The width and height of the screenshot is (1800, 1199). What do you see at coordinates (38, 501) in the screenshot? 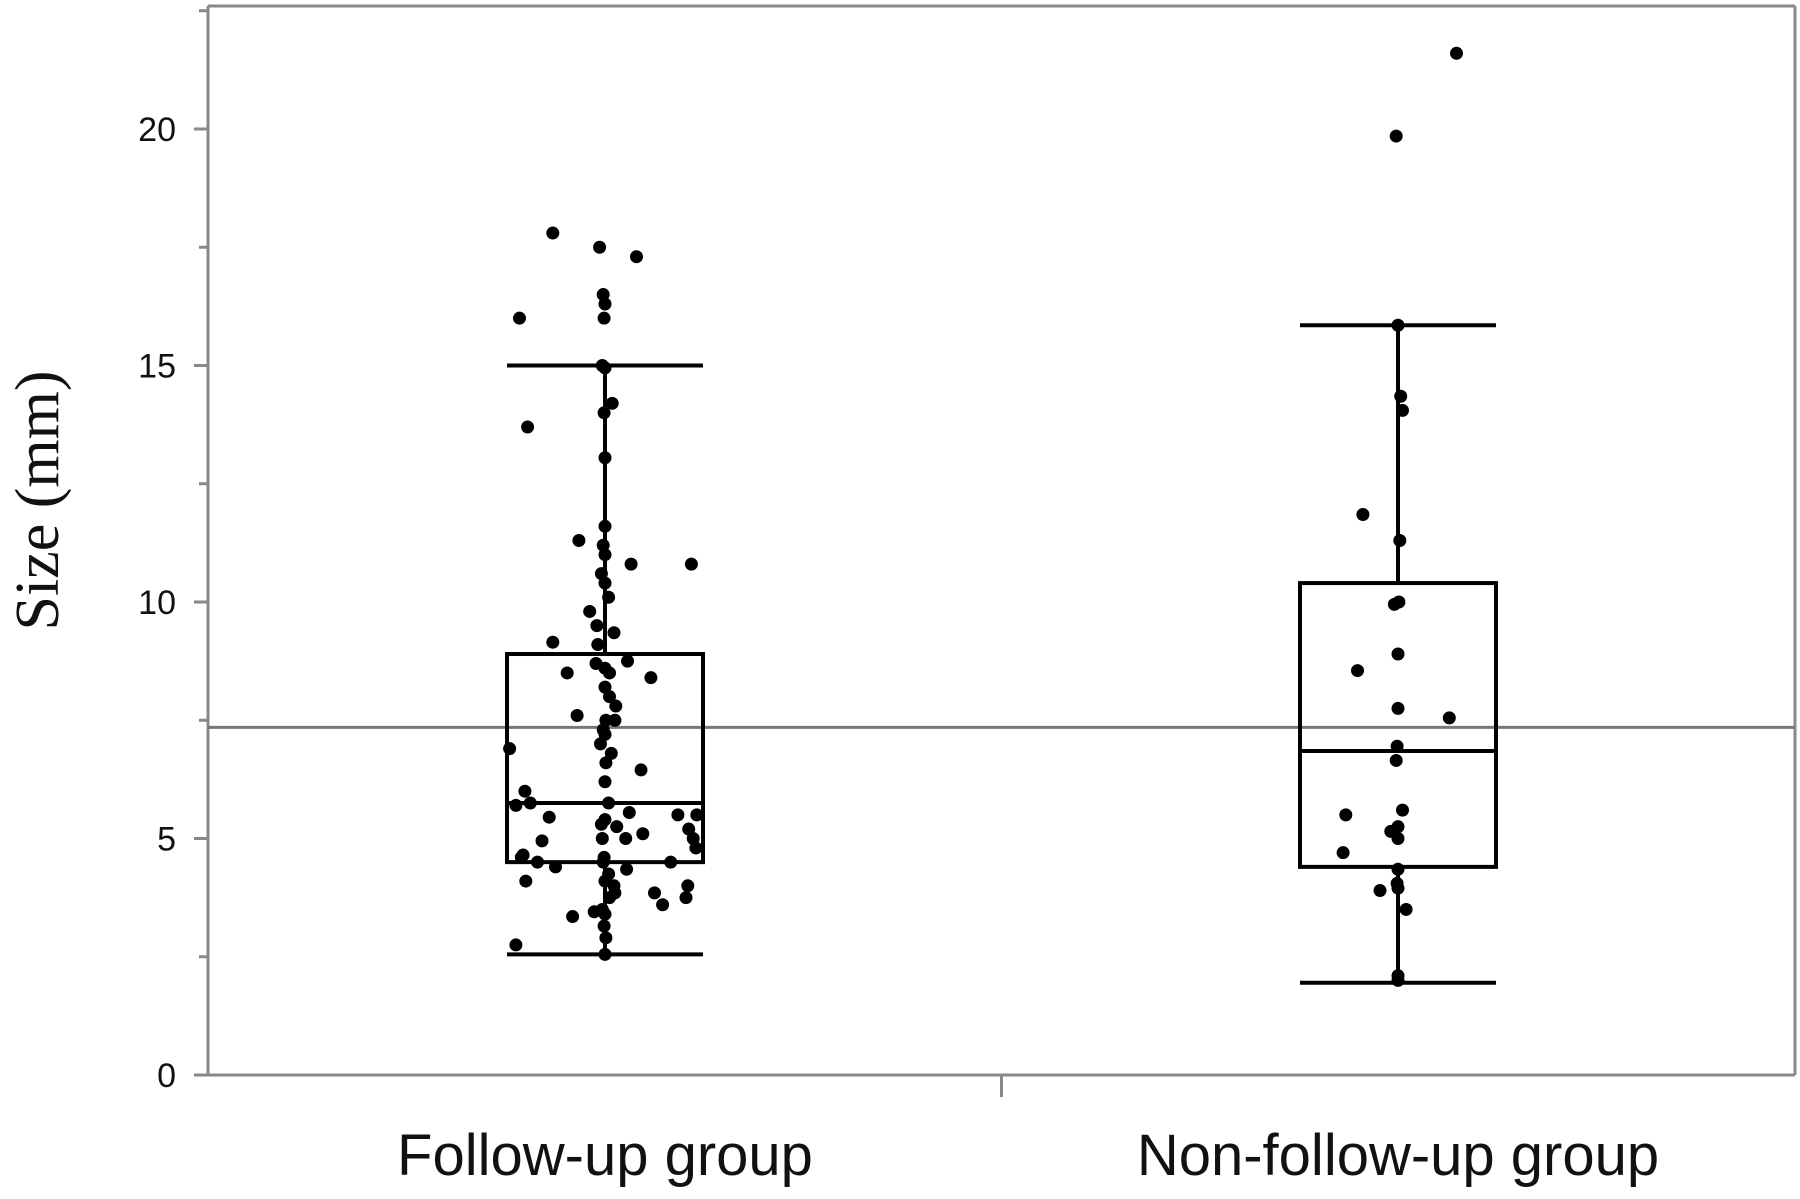
I see `y-axis-title: Size (mm)` at bounding box center [38, 501].